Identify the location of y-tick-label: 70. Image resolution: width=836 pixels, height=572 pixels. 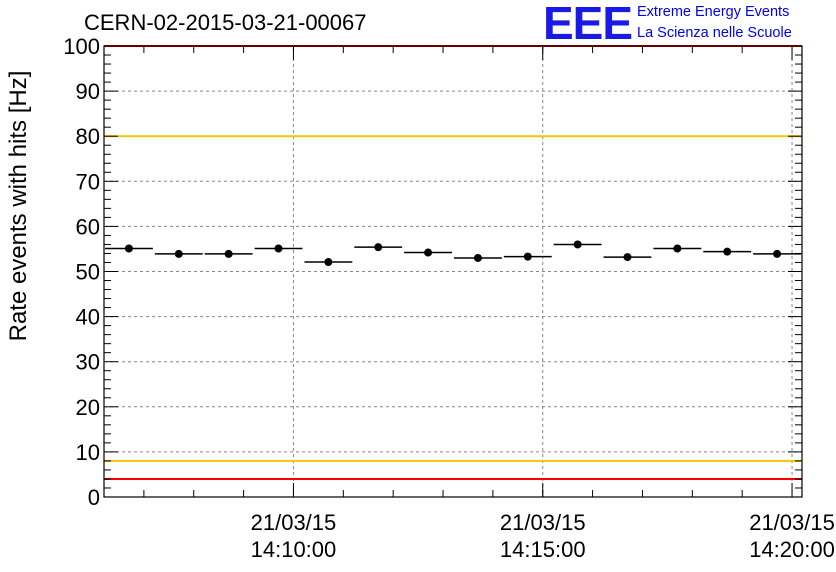
(88, 181).